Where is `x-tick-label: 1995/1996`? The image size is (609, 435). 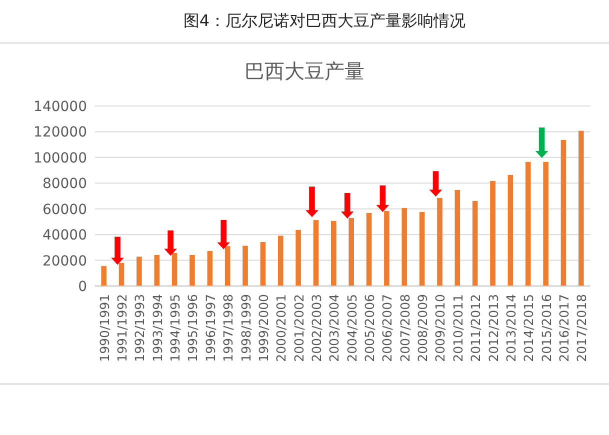 x-tick-label: 1995/1996 is located at coordinates (192, 328).